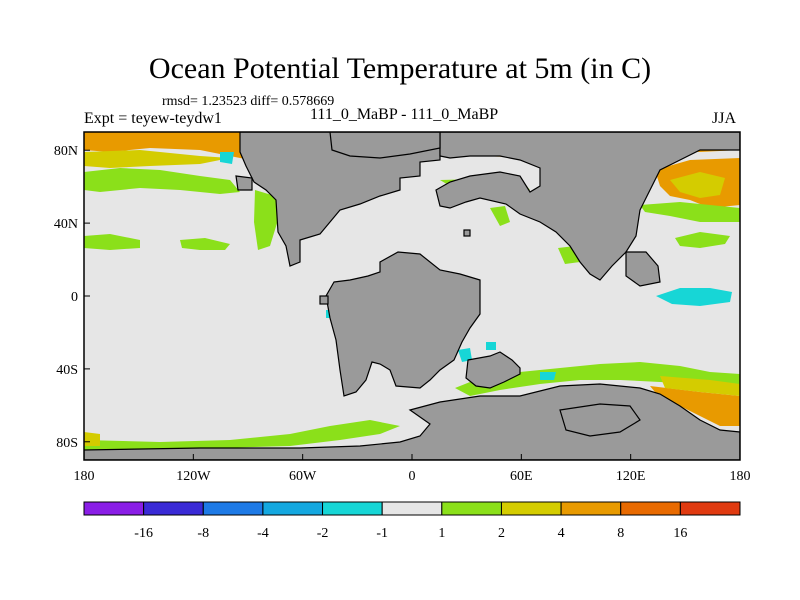 The height and width of the screenshot is (600, 800). I want to click on pacific-ne-green, so click(690, 212).